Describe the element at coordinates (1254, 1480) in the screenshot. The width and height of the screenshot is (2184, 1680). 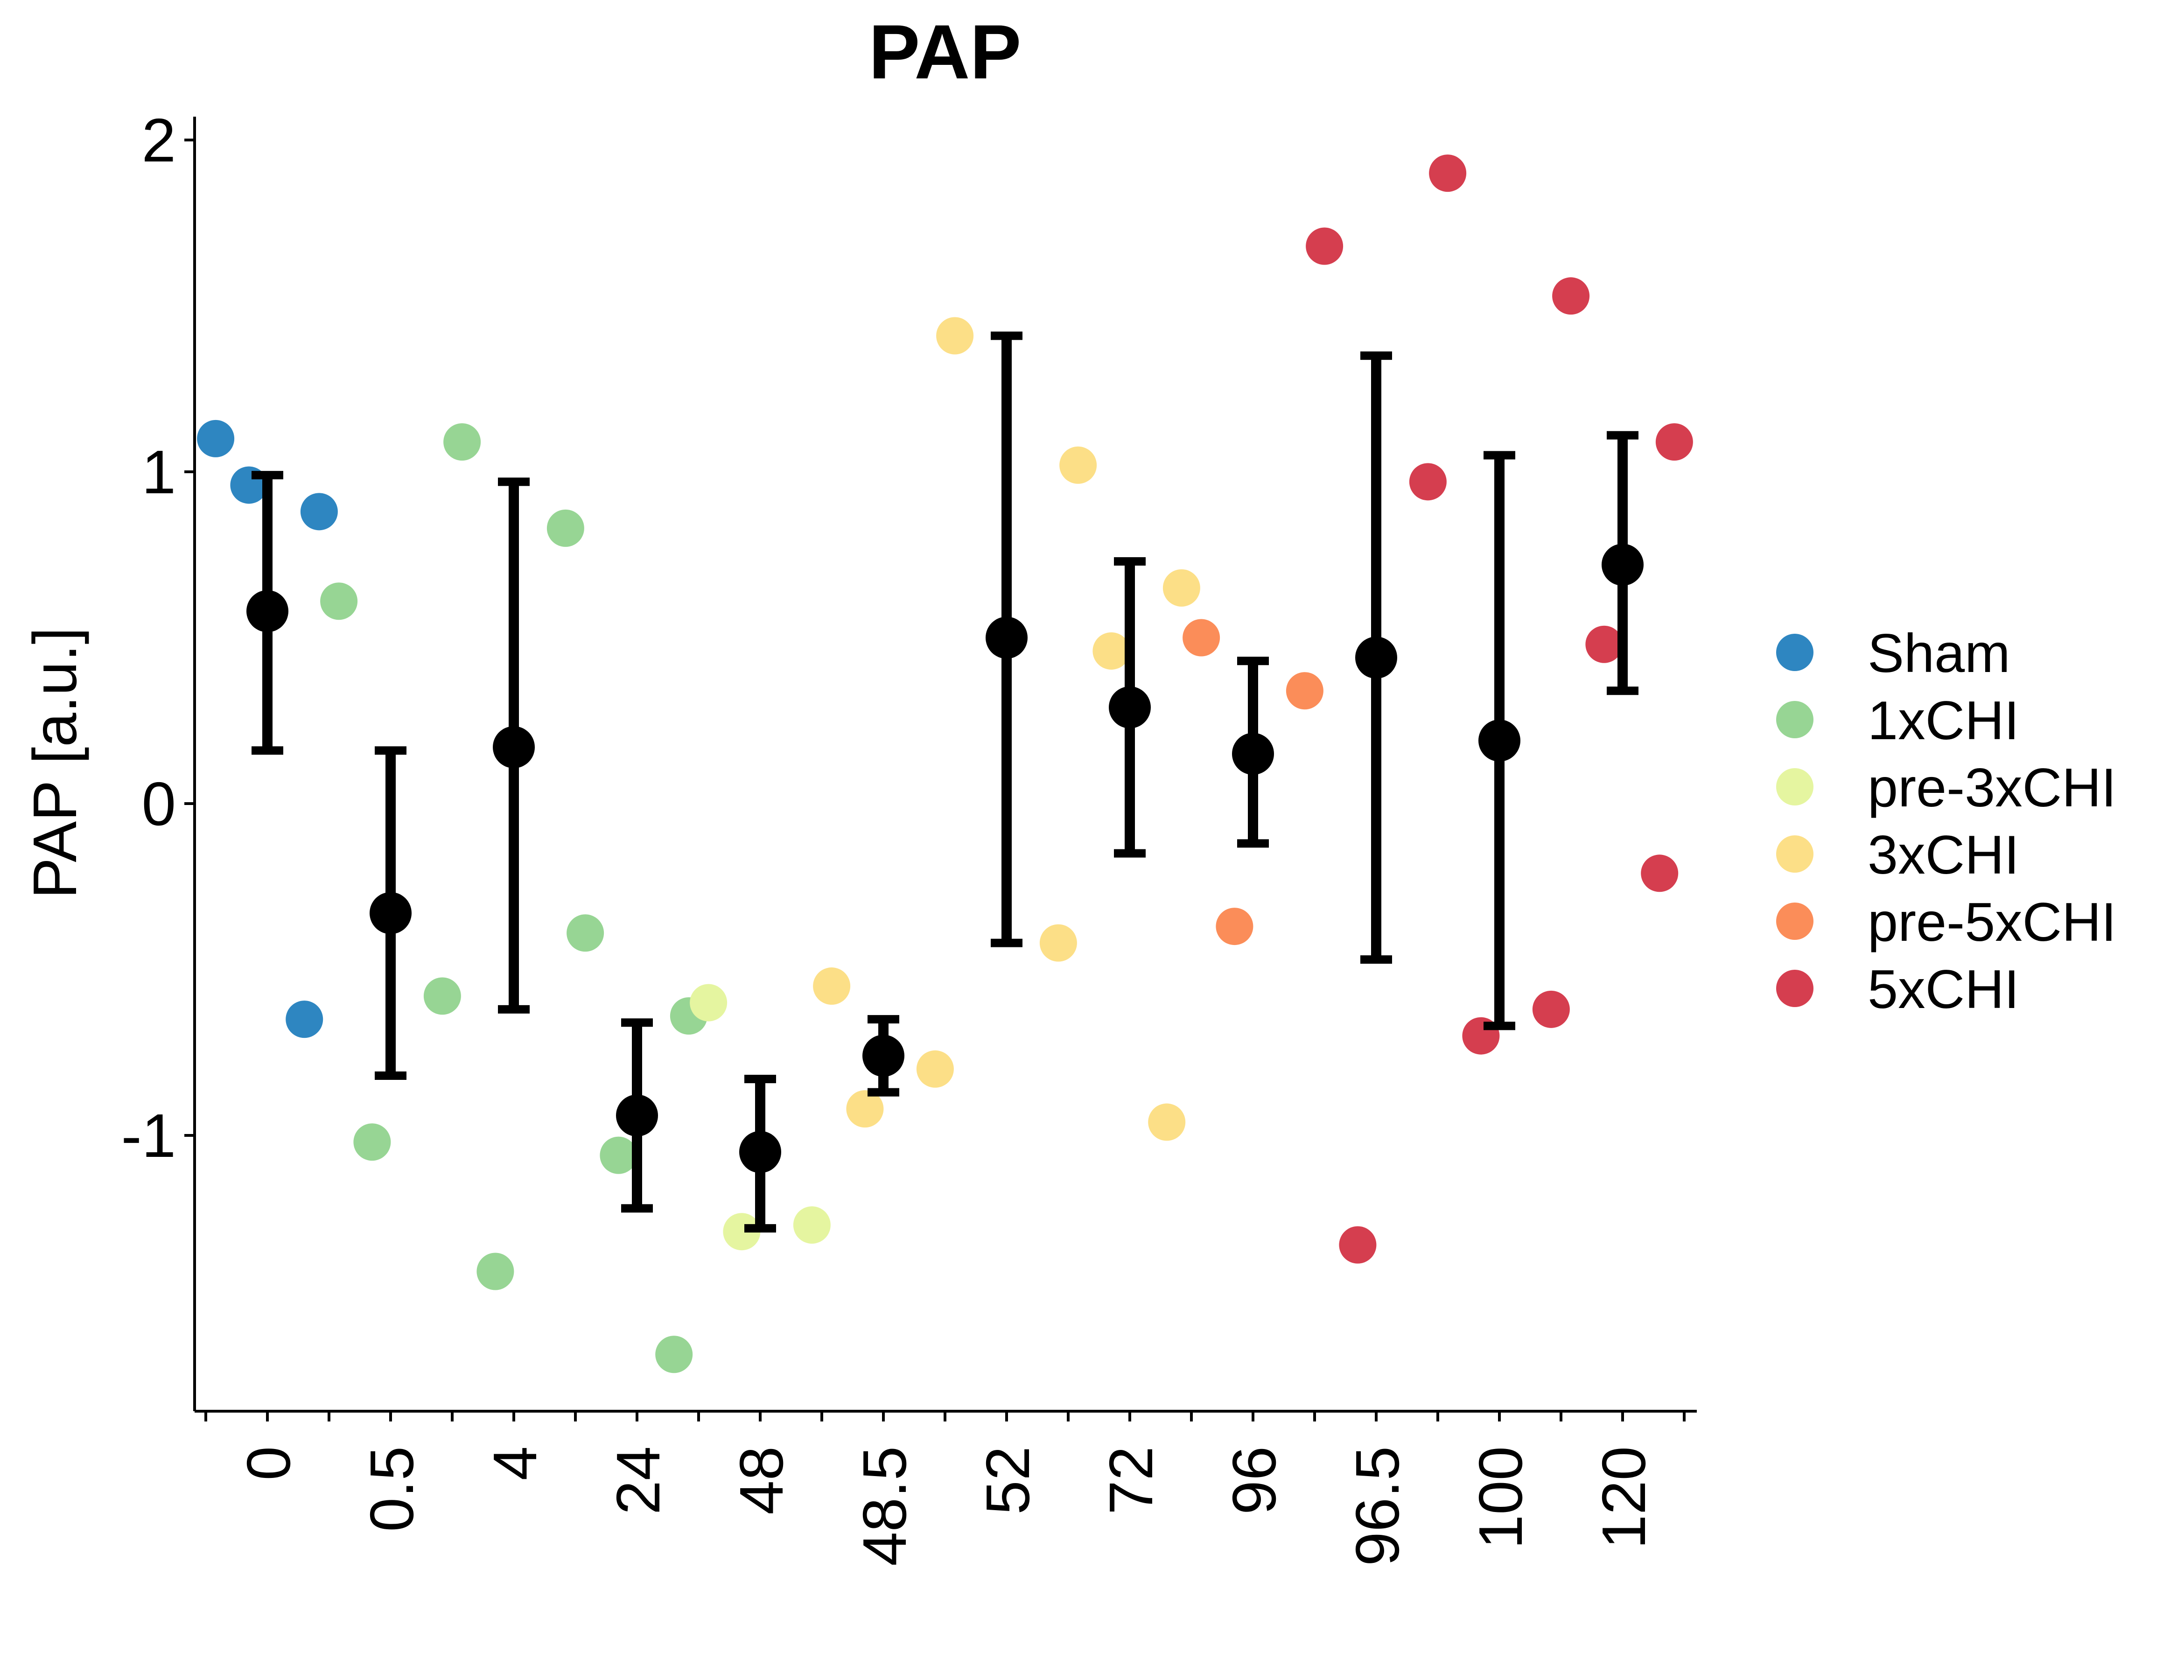
I see `x-tick-label: 96` at that location.